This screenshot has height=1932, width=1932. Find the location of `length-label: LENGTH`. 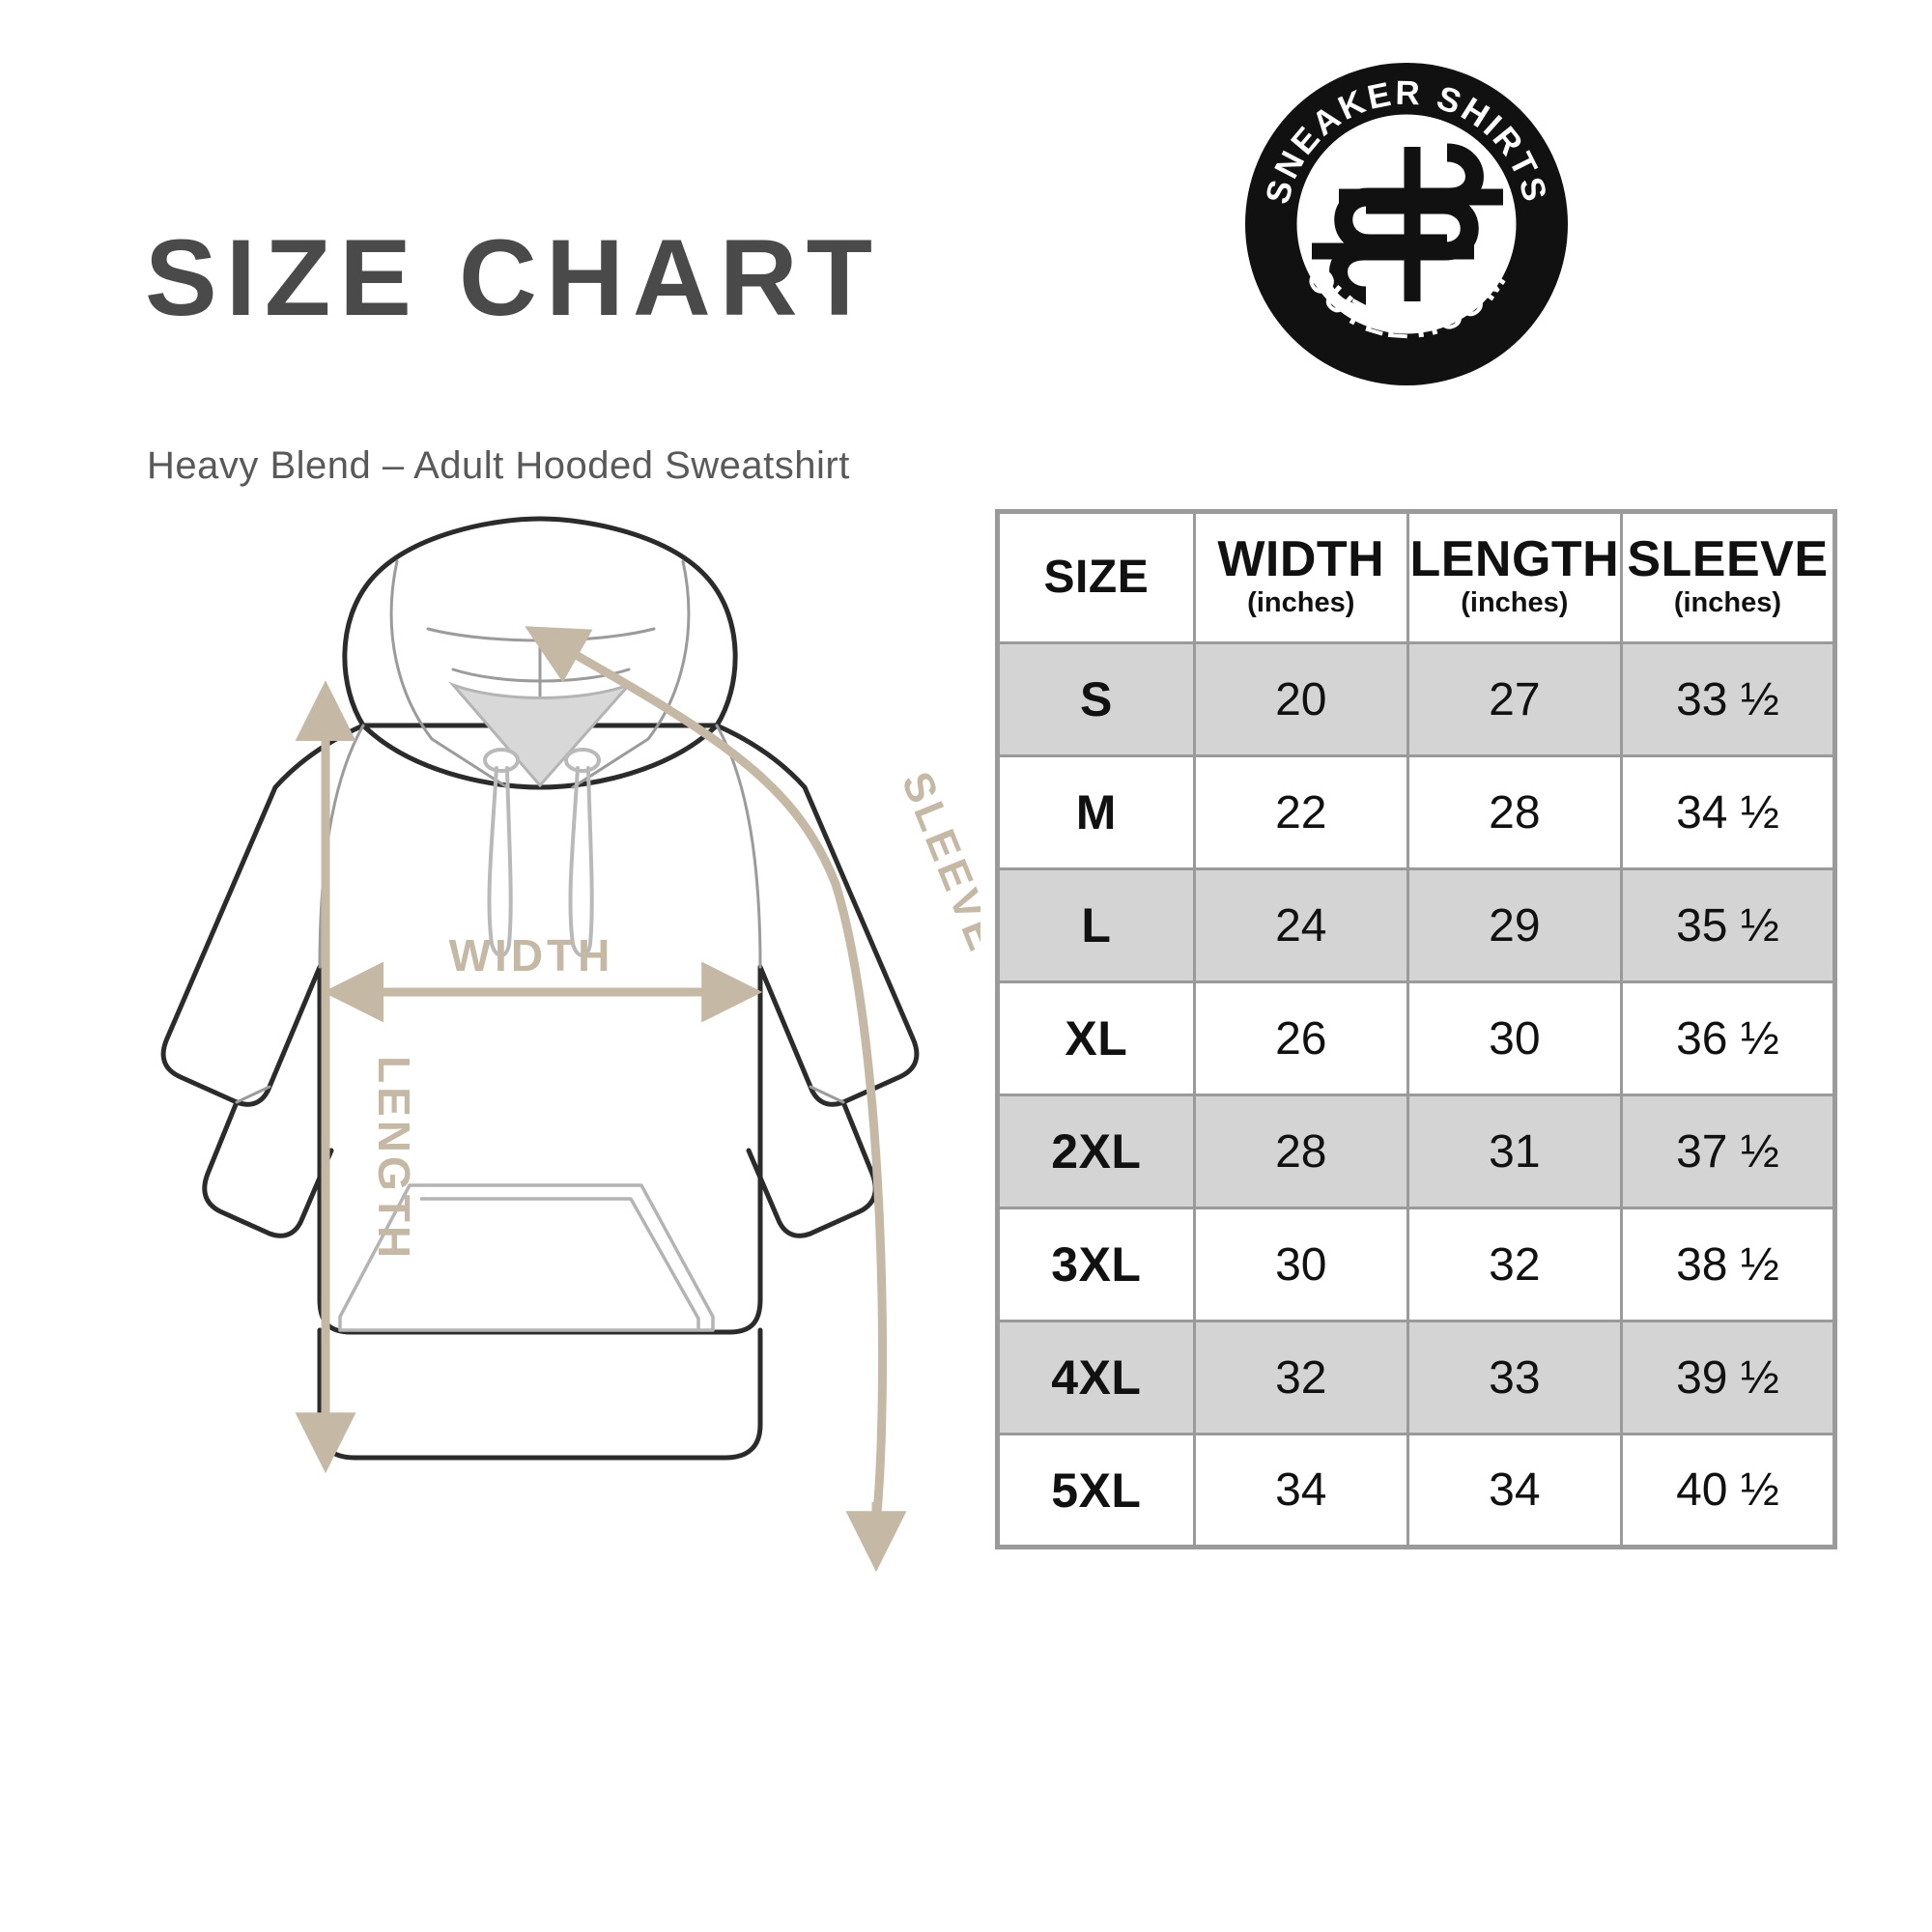

length-label: LENGTH is located at coordinates (394, 1159).